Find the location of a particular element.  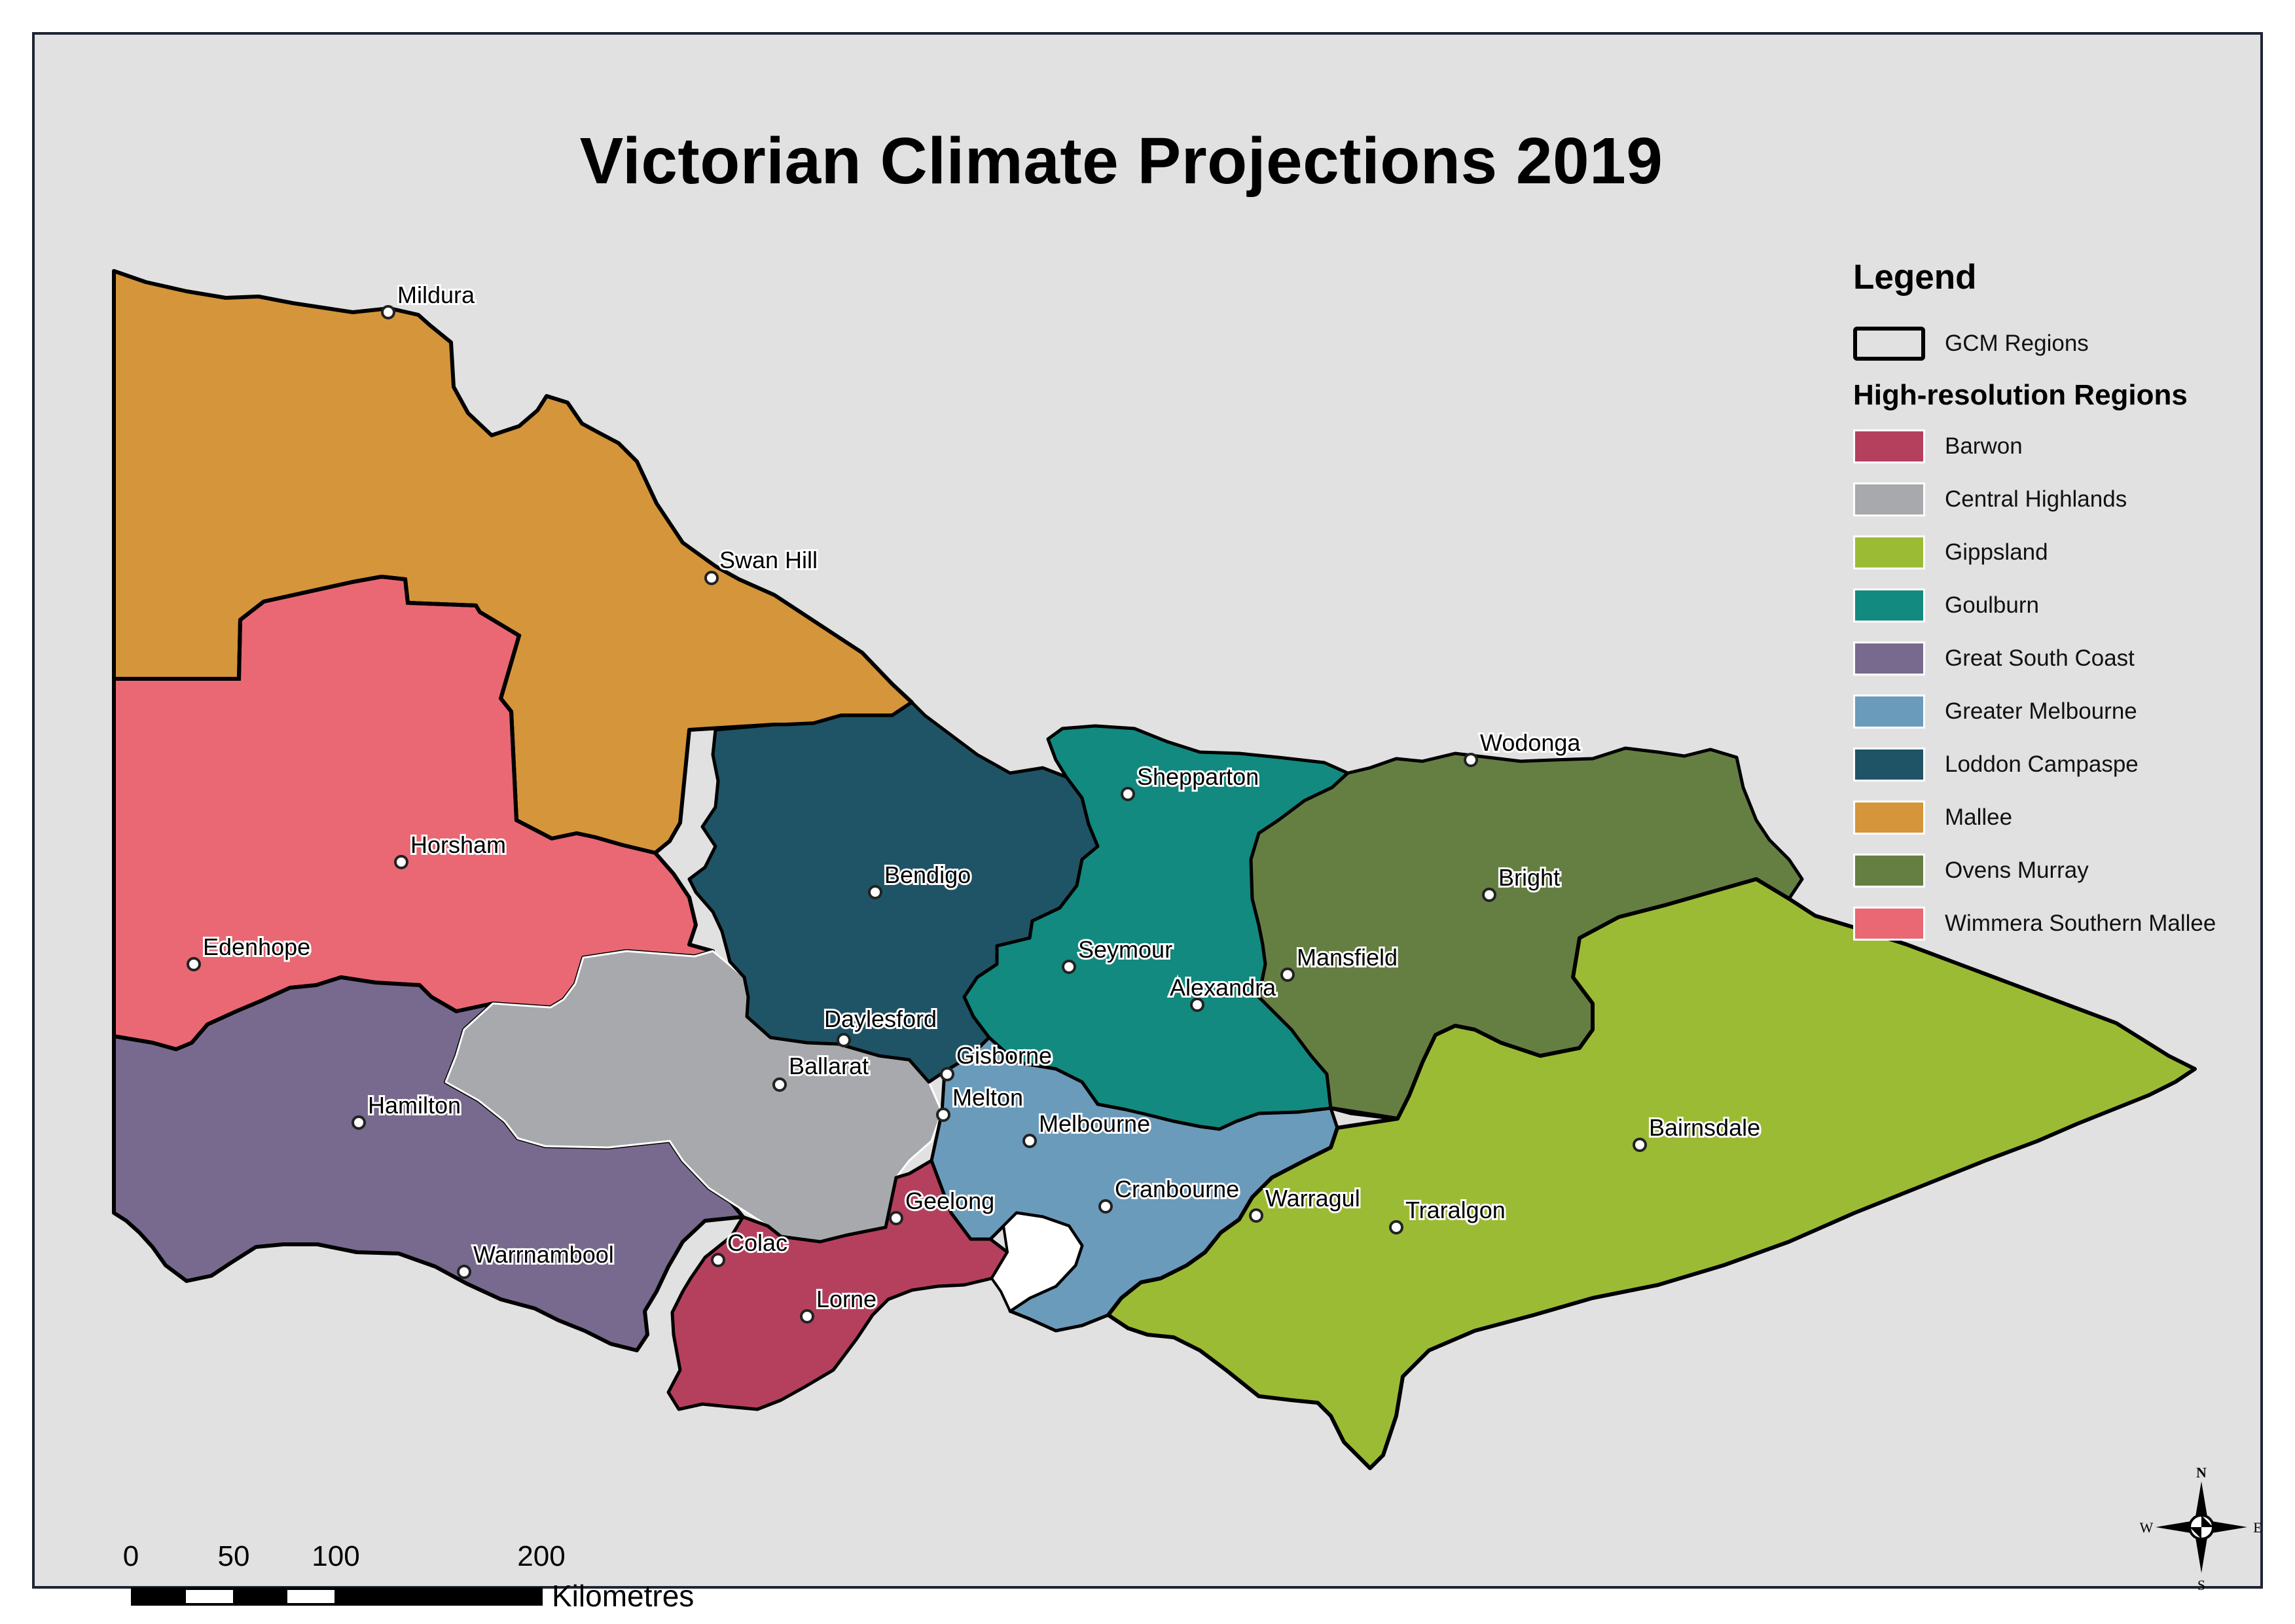

town-label: Seymour is located at coordinates (1125, 949).